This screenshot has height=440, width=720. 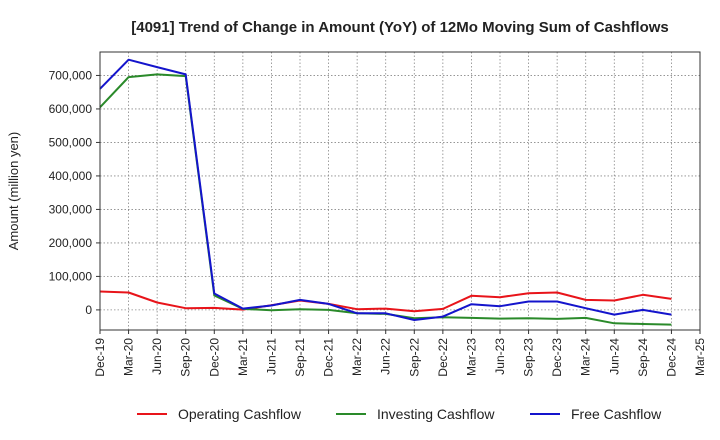 I want to click on x-tick-label: Jun-20, so click(x=157, y=356).